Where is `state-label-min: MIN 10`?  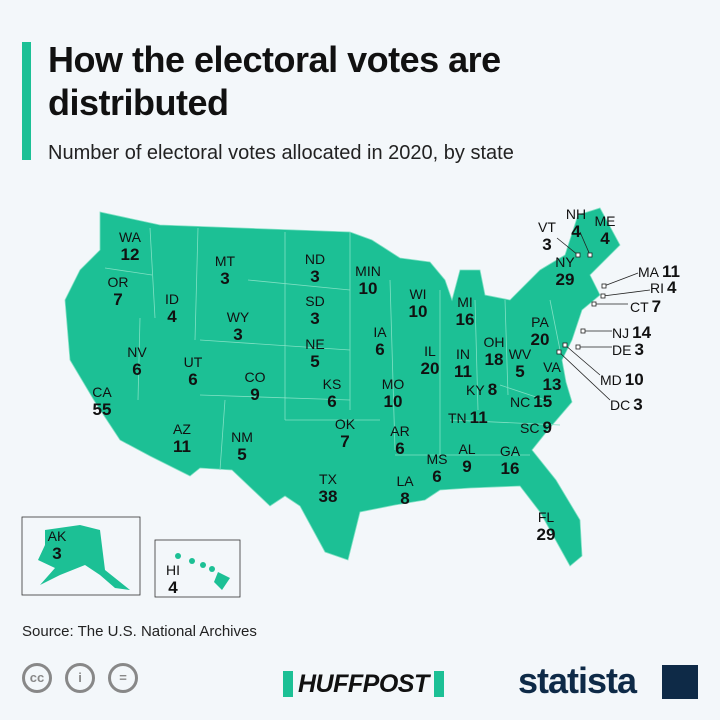 state-label-min: MIN 10 is located at coordinates (368, 280).